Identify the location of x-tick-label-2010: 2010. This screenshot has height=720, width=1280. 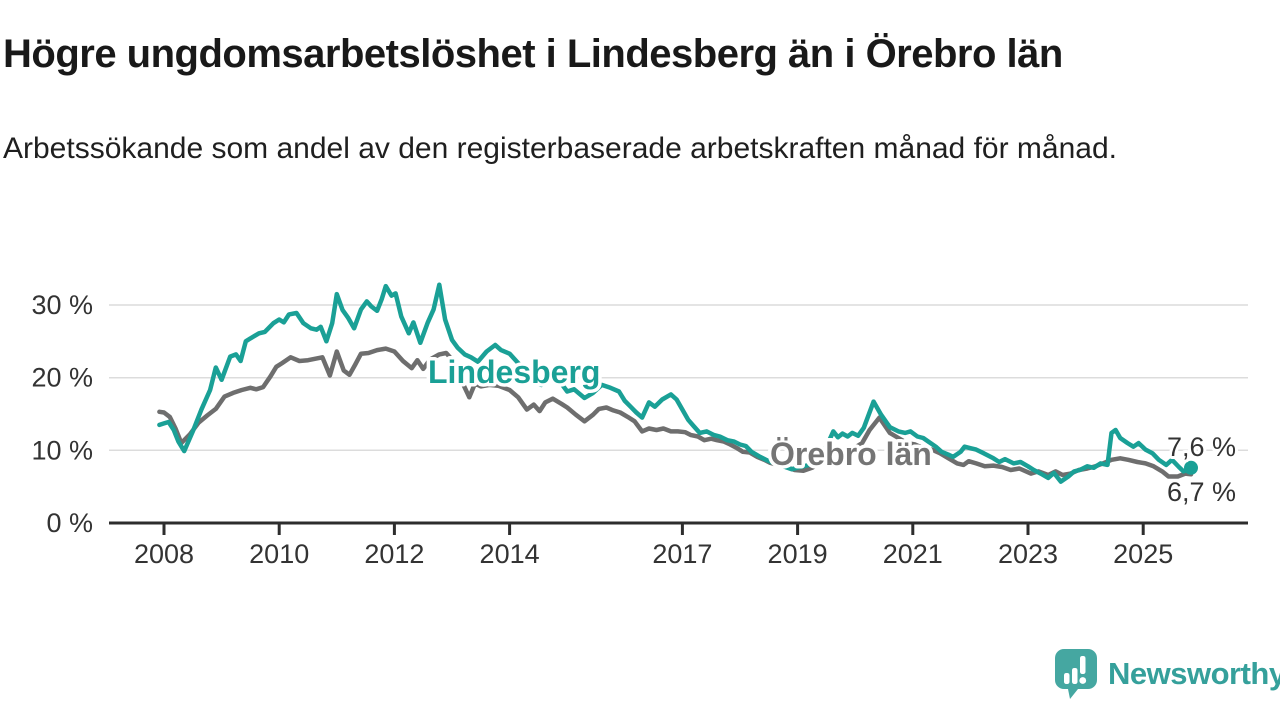
(279, 554).